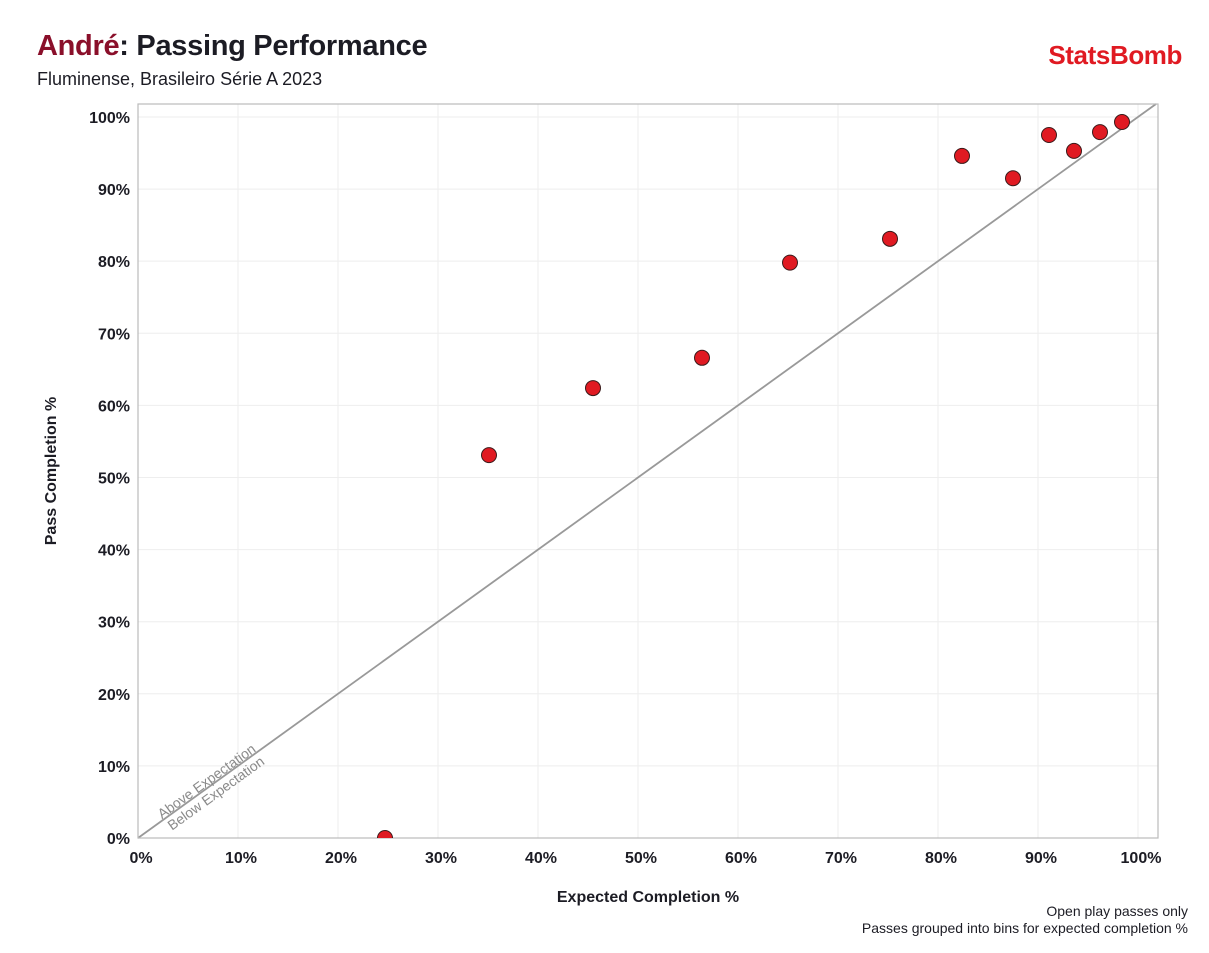  I want to click on footnote-open-play: Open play passes only, so click(1117, 911).